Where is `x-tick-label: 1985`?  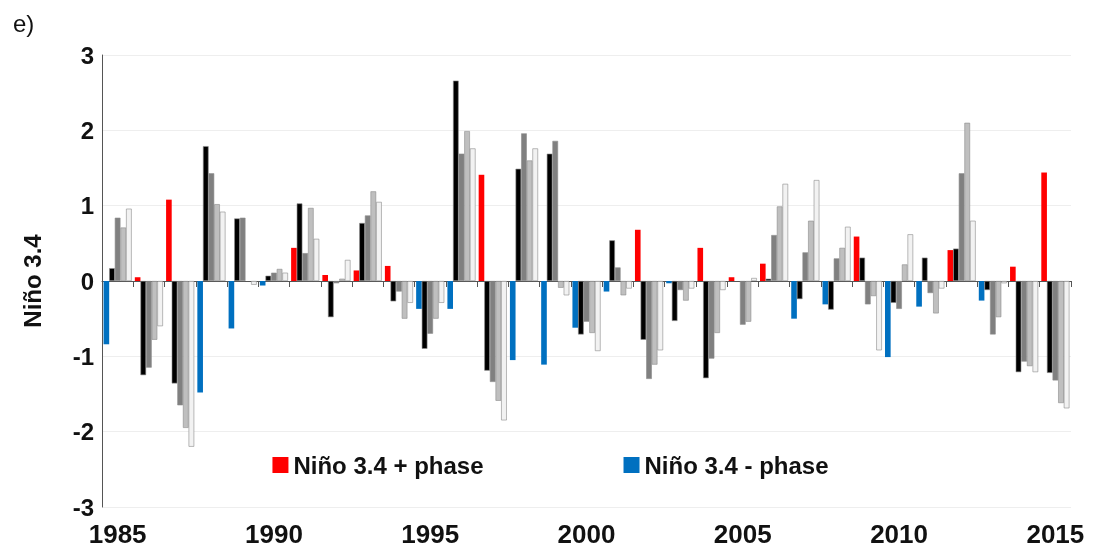 x-tick-label: 1985 is located at coordinates (117, 533).